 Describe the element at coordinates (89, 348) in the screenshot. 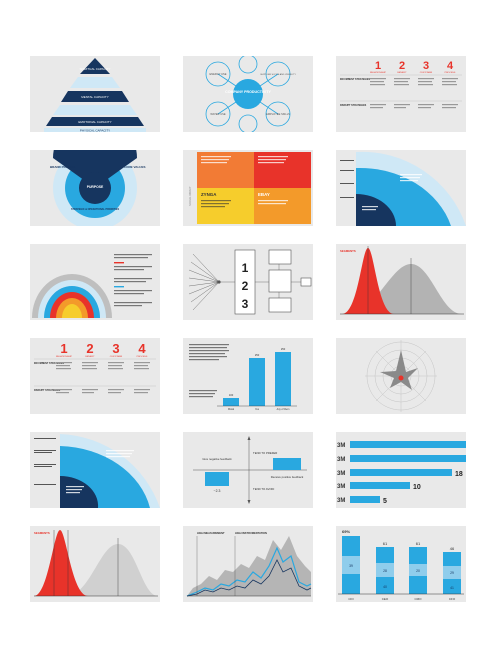

I see `number2-2: 2` at that location.